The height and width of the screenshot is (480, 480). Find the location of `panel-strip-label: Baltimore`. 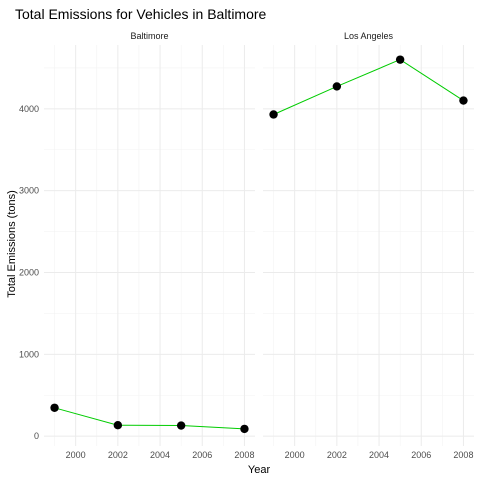

panel-strip-label: Baltimore is located at coordinates (149, 36).